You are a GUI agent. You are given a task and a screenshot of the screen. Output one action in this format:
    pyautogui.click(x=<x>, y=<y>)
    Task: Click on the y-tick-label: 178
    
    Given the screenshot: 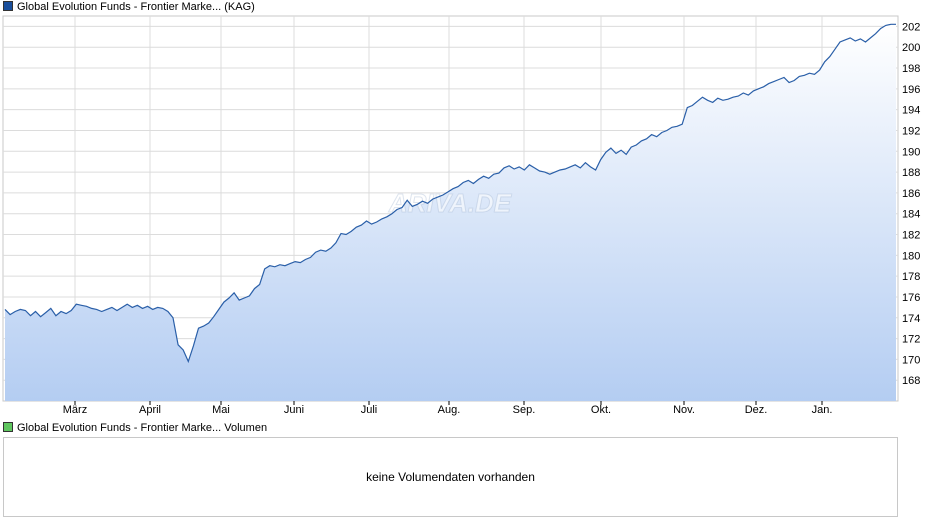 What is the action you would take?
    pyautogui.click(x=911, y=277)
    